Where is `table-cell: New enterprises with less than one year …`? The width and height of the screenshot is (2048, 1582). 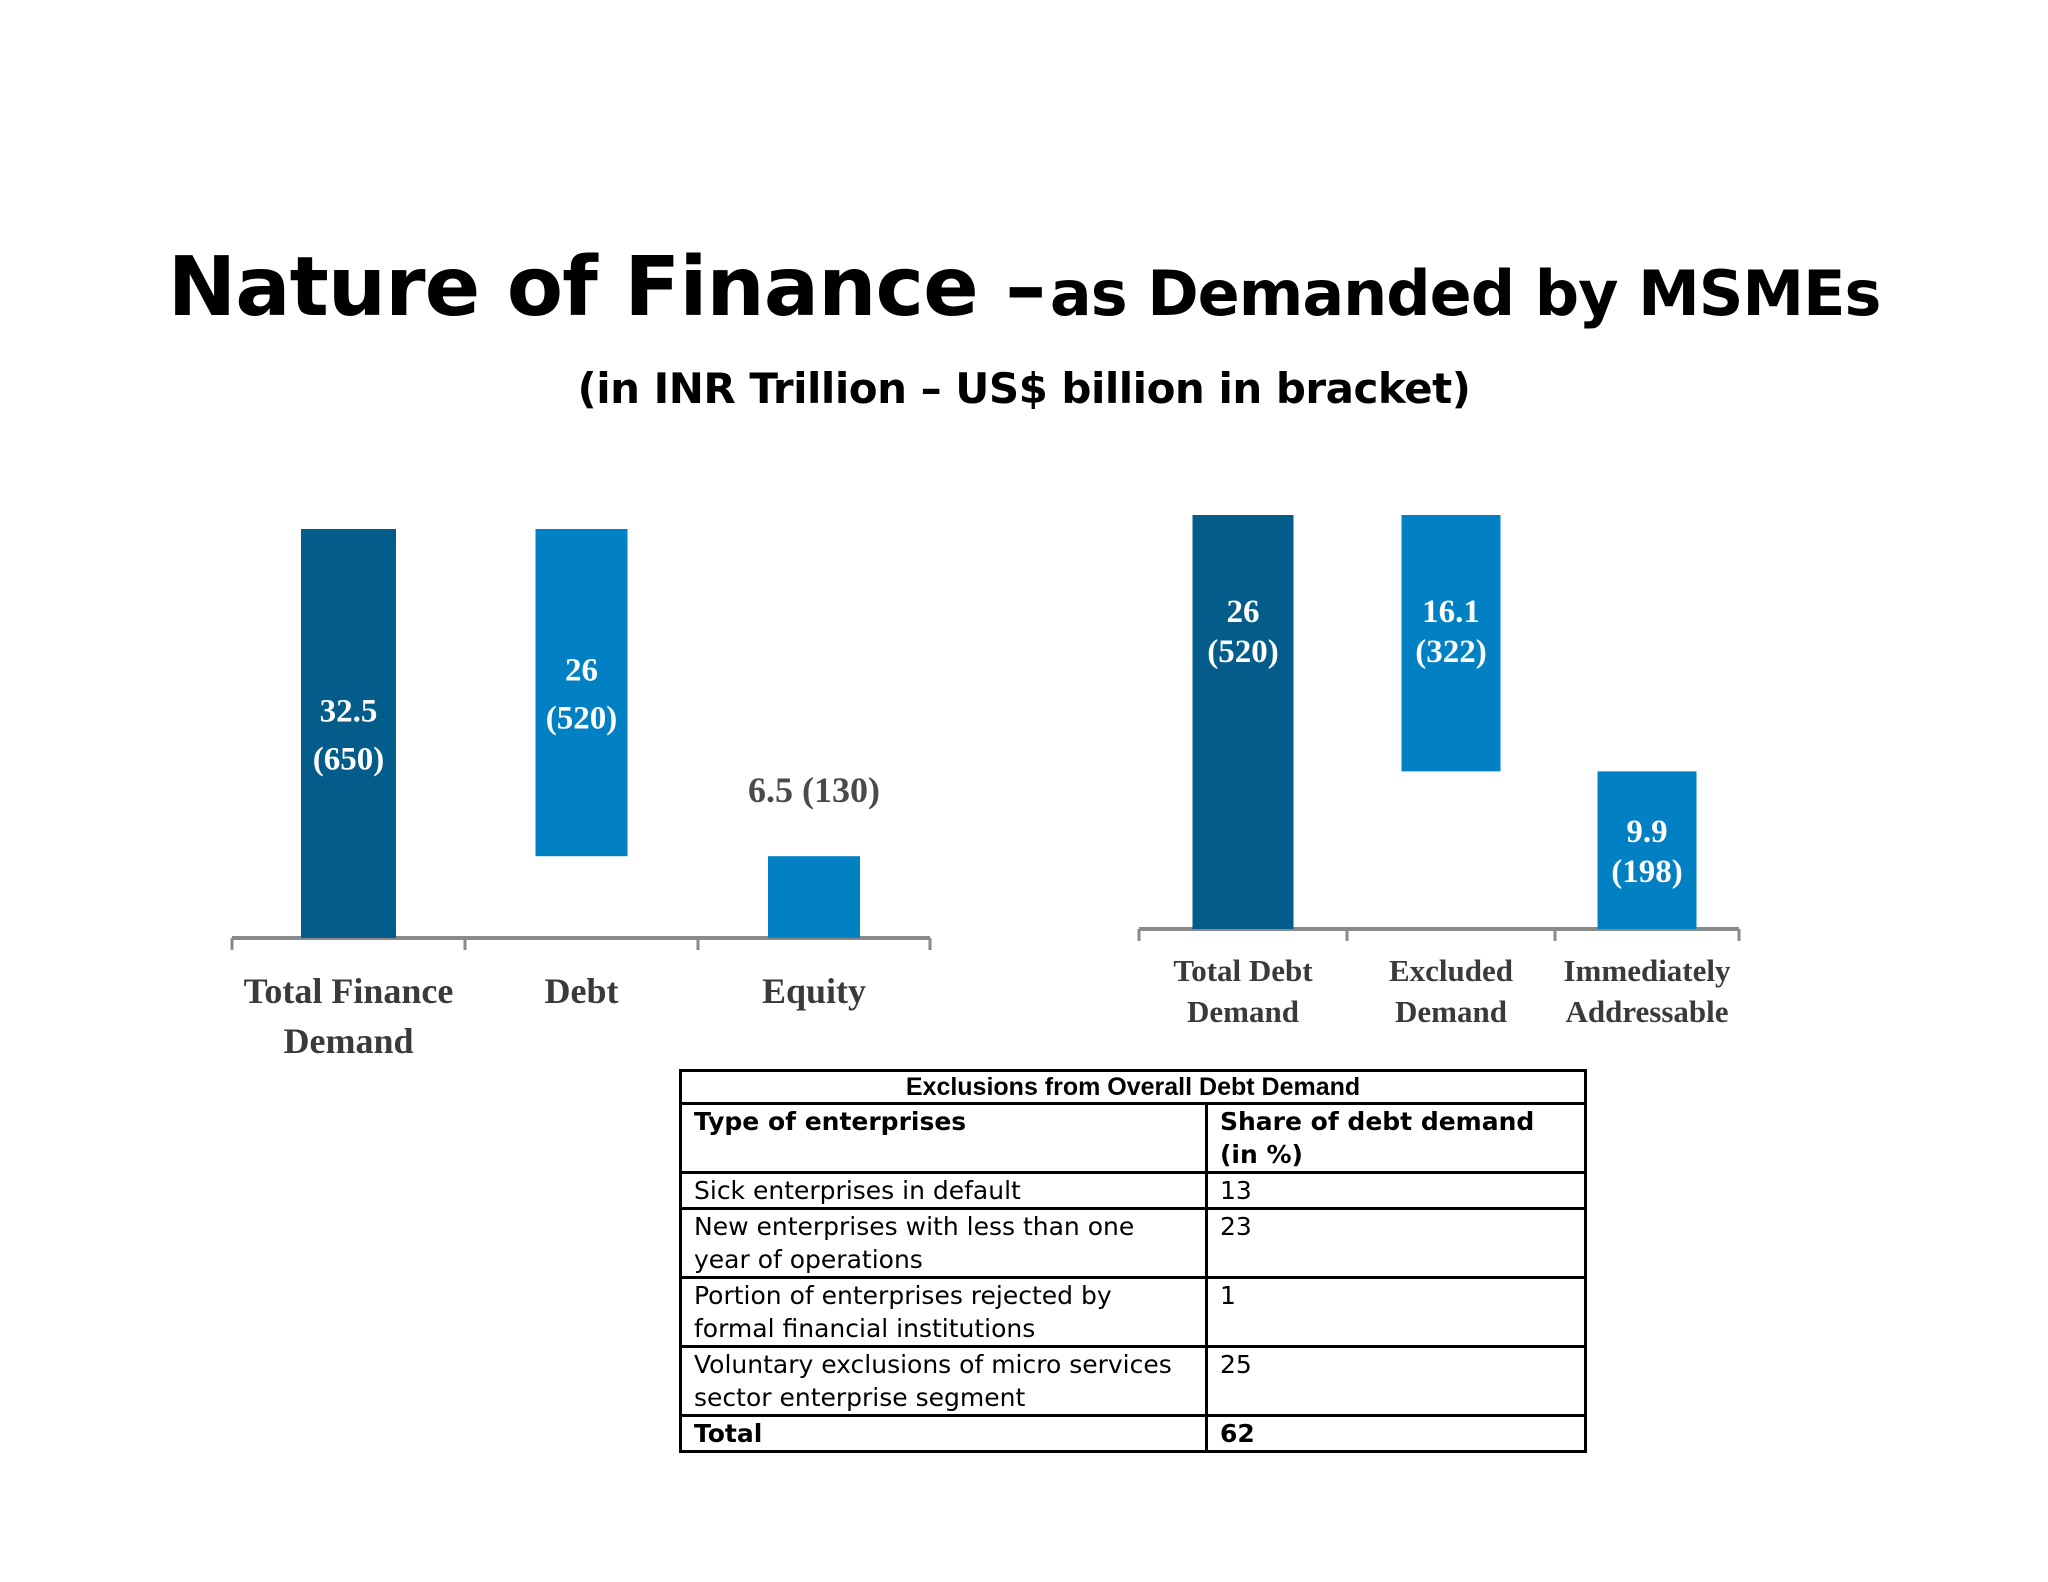
table-cell: New enterprises with less than one year … is located at coordinates (943, 1243).